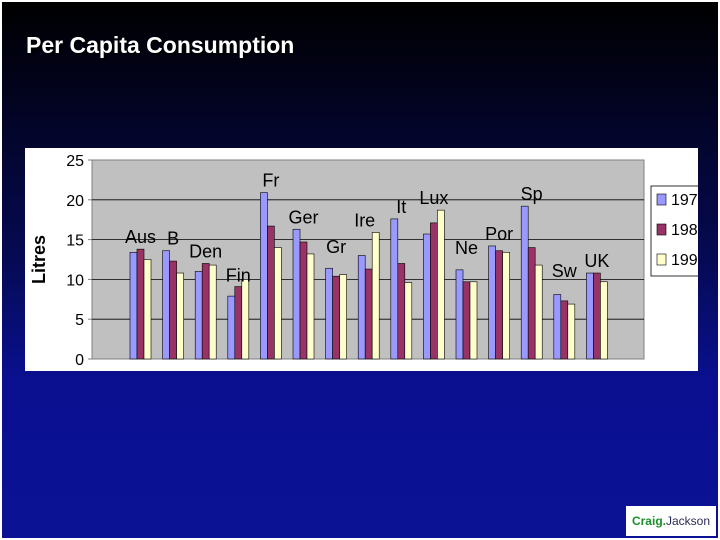  I want to click on category-label-den: Den, so click(205, 251).